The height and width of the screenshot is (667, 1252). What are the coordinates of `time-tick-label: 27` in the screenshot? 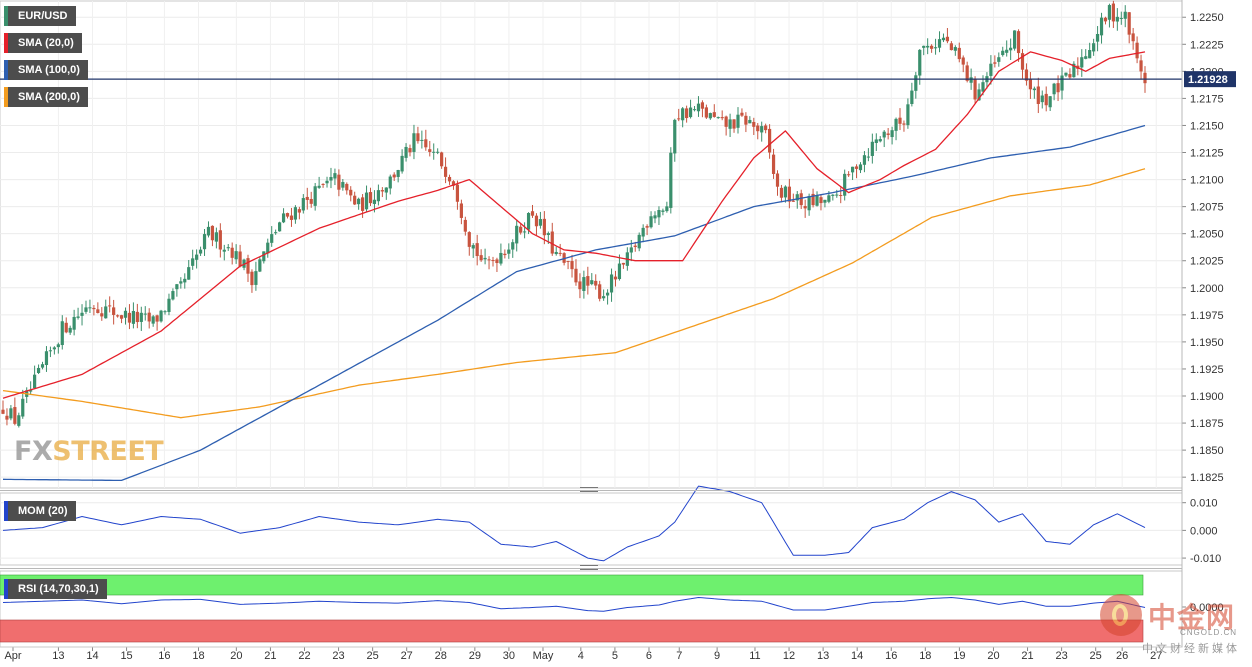 It's located at (1156, 656).